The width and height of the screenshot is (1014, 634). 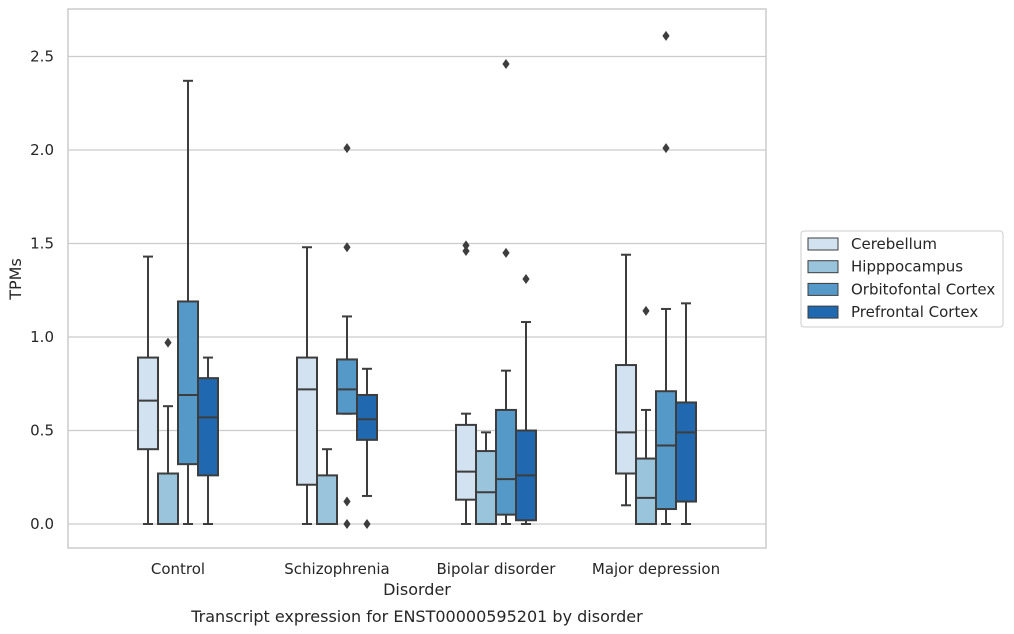 I want to click on y-tick-label: 1.0, so click(x=42, y=337).